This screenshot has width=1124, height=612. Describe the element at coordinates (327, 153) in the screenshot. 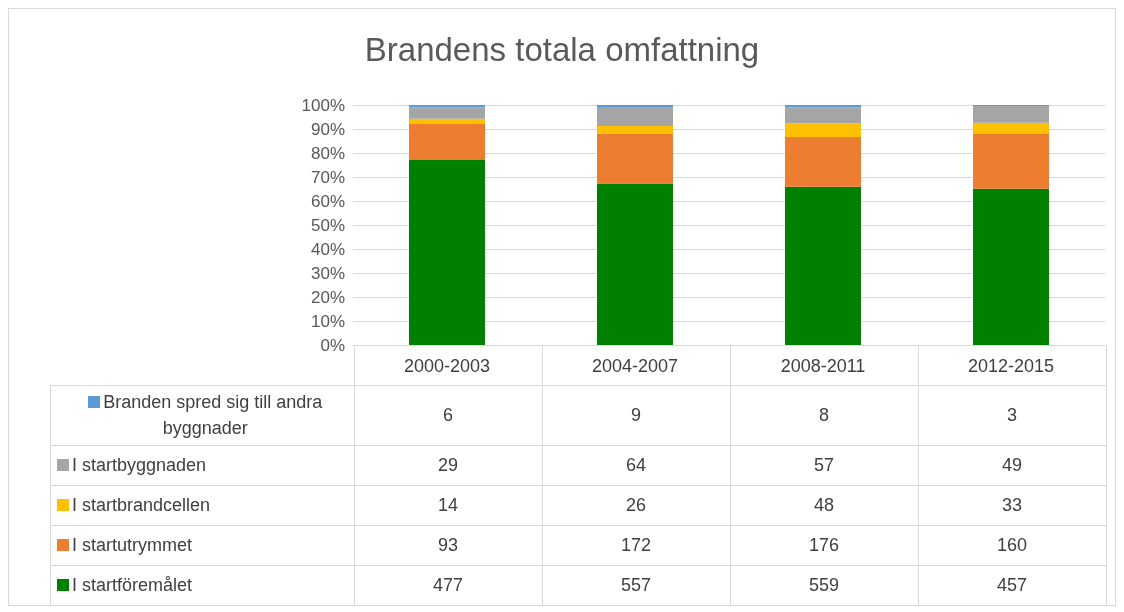

I see `y-tick-label: 80%` at that location.